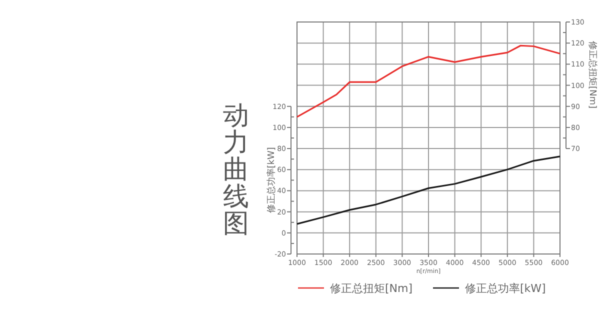 This screenshot has height=321, width=600. What do you see at coordinates (592, 74) in the screenshot?
I see `y2-axis-title: 修正总扭矩[Nm]` at bounding box center [592, 74].